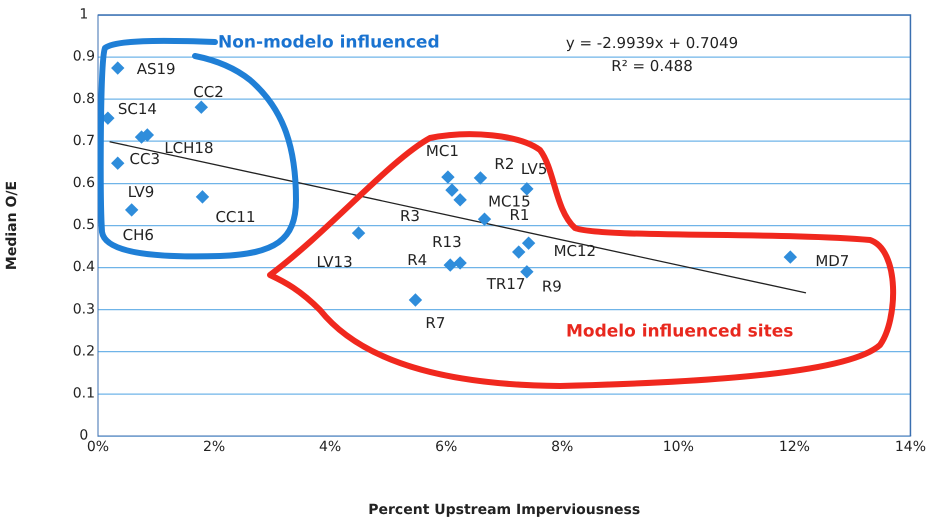 Image resolution: width=929 pixels, height=523 pixels. I want to click on y-tick-label: 0.8, so click(83, 98).